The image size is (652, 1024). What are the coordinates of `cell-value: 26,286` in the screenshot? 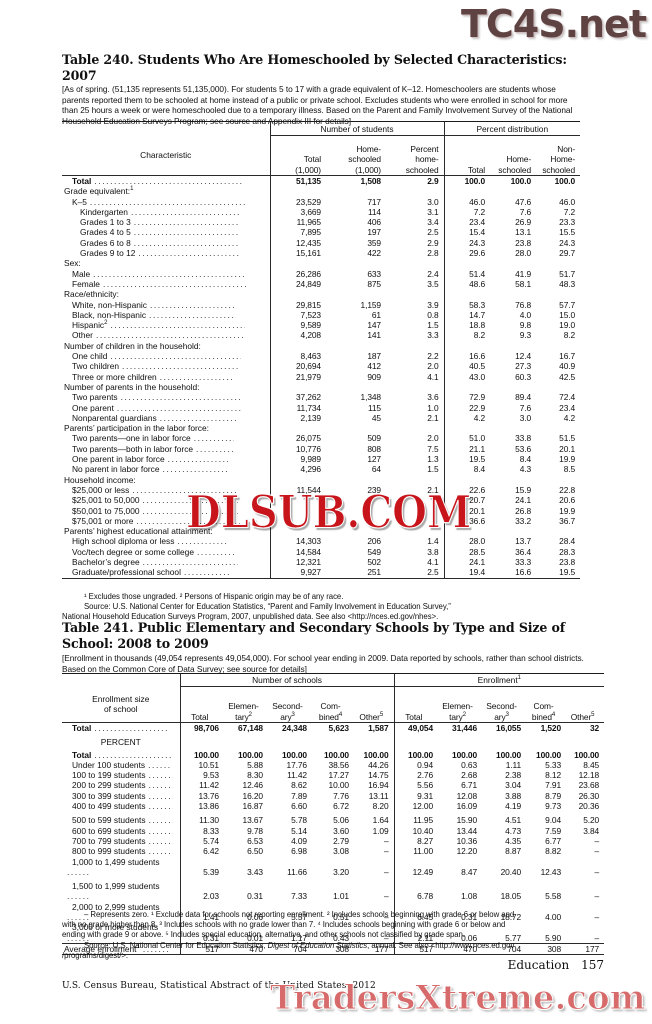 It's located at (297, 273).